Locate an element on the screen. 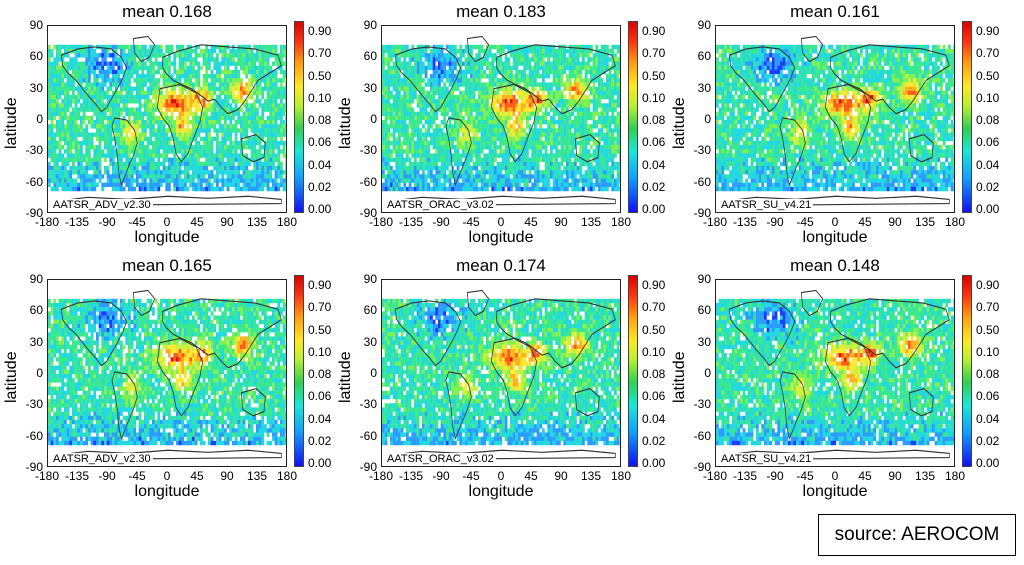 This screenshot has width=1024, height=565. panel-title: mean 0.168 is located at coordinates (167, 11).